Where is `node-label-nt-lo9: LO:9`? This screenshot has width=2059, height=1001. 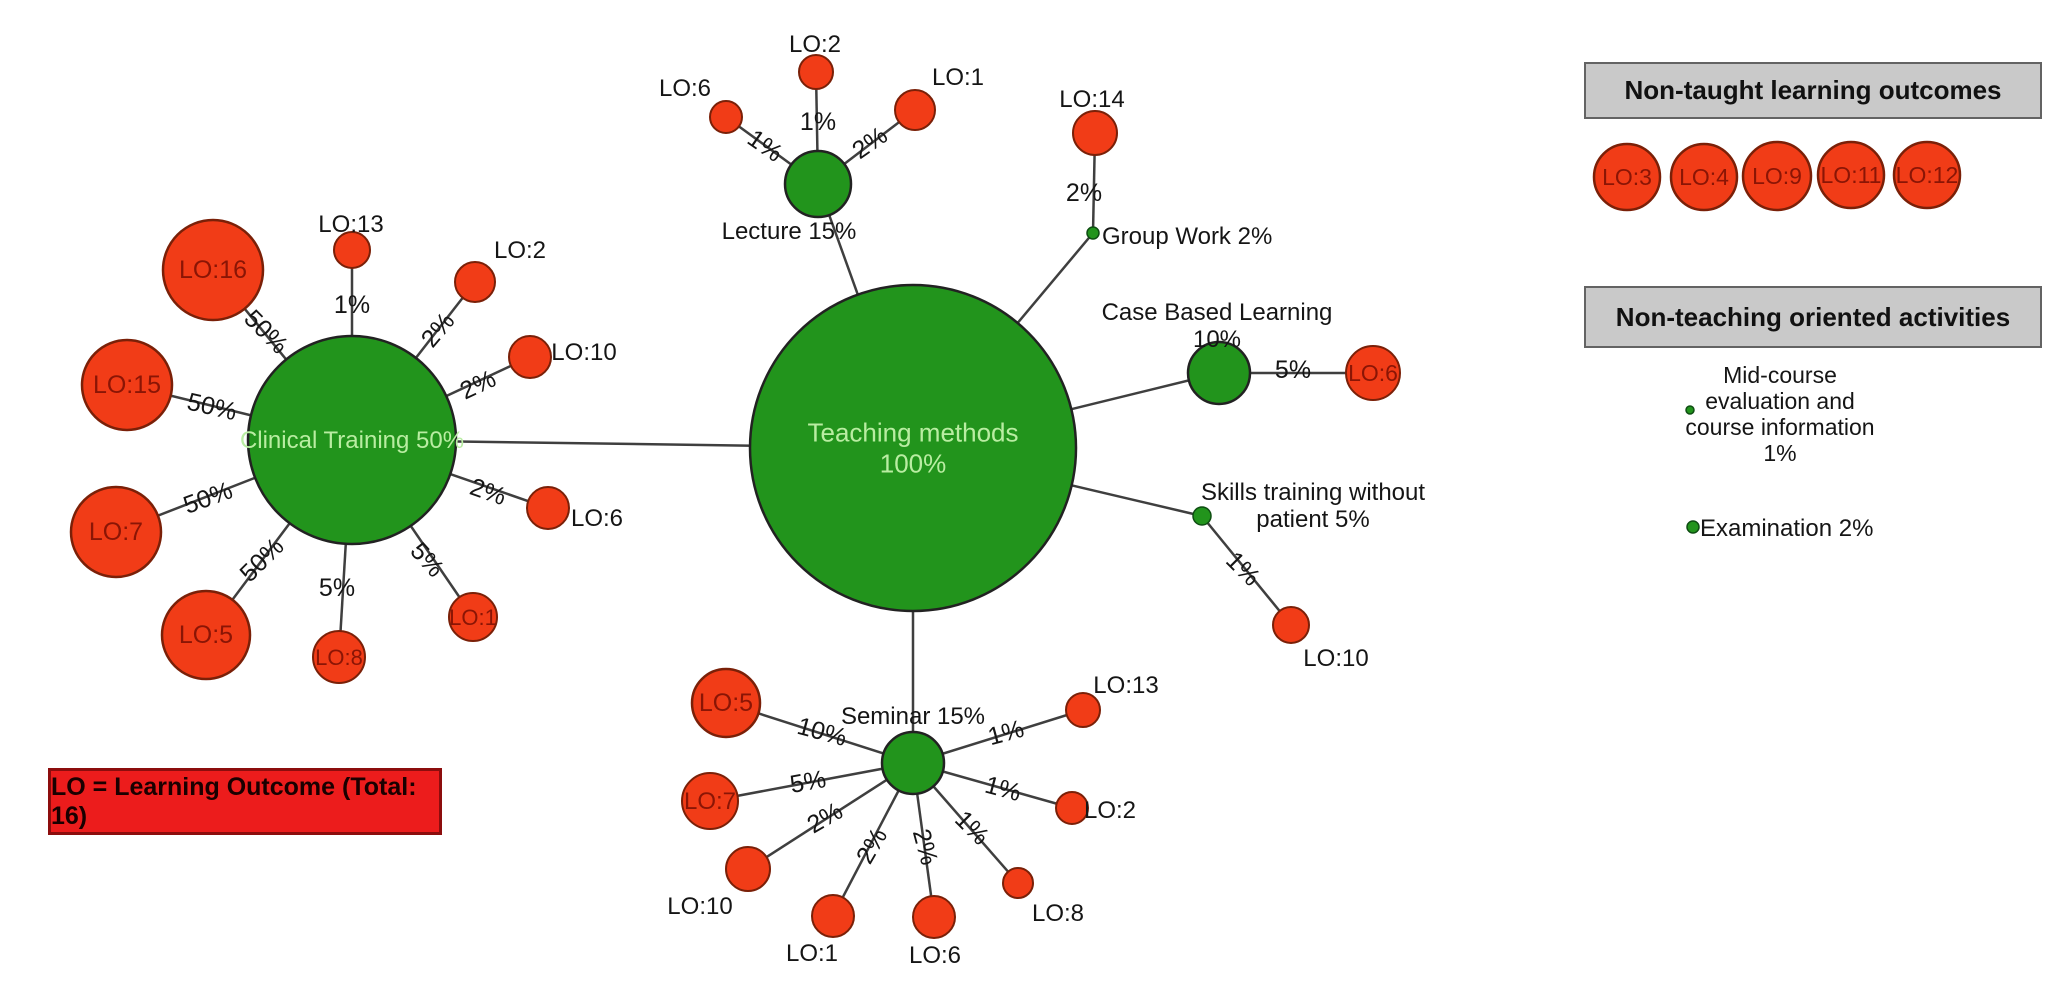 node-label-nt-lo9: LO:9 is located at coordinates (1777, 176).